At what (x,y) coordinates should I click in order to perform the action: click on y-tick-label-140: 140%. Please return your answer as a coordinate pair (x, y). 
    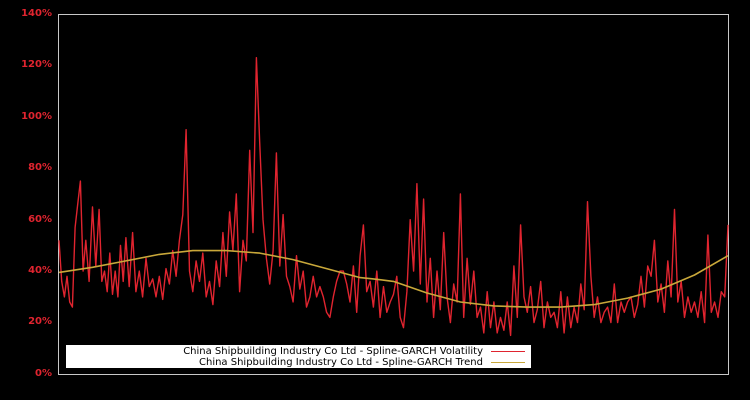
    Looking at the image, I should click on (36, 13).